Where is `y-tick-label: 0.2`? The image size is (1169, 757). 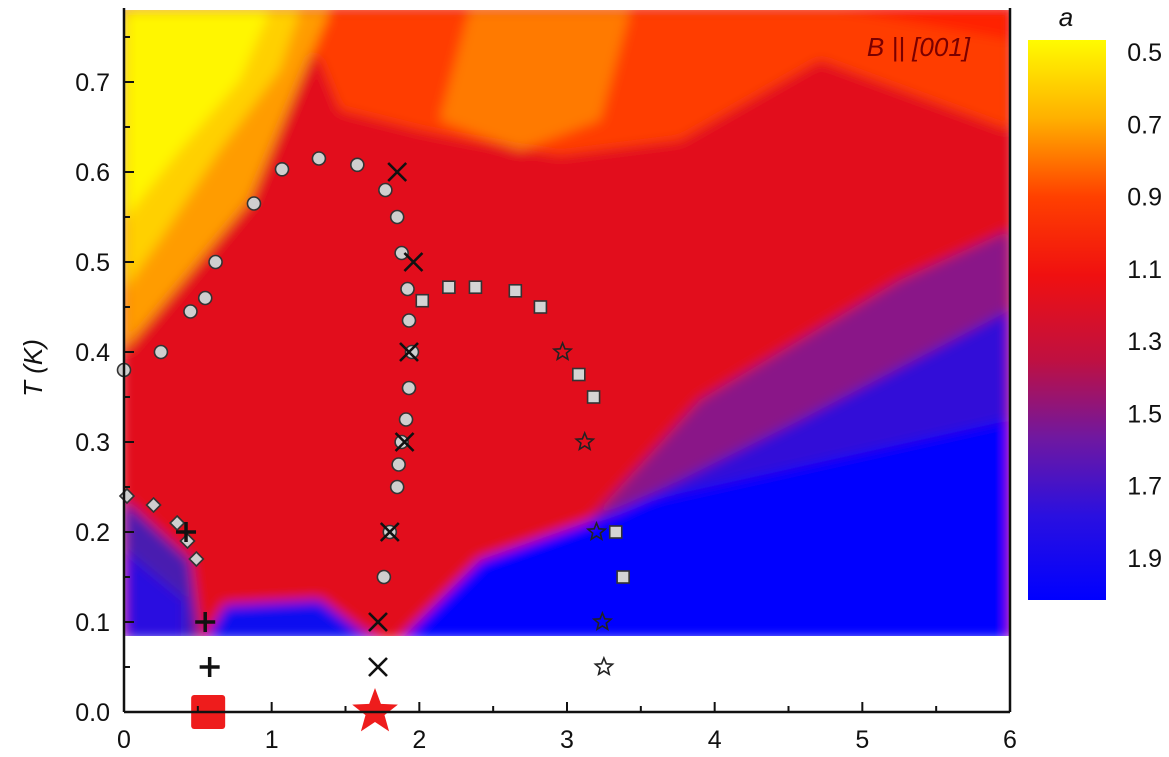 y-tick-label: 0.2 is located at coordinates (92, 533).